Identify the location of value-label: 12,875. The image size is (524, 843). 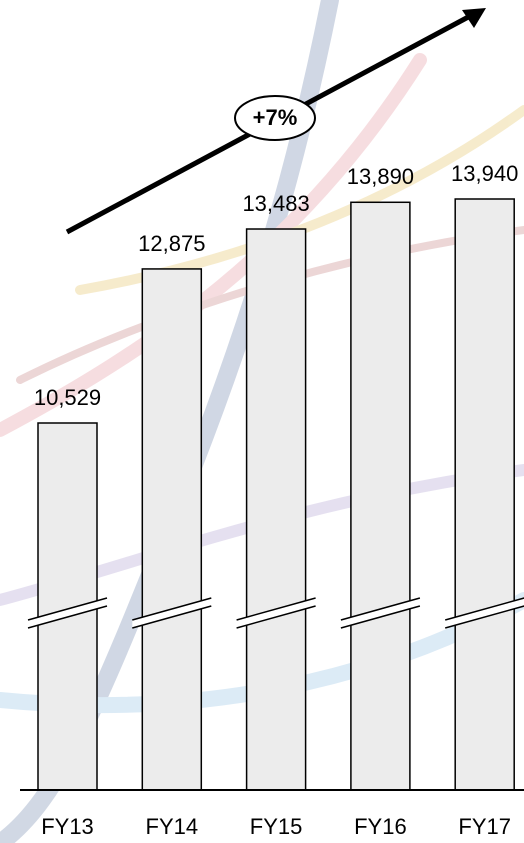
(171, 243).